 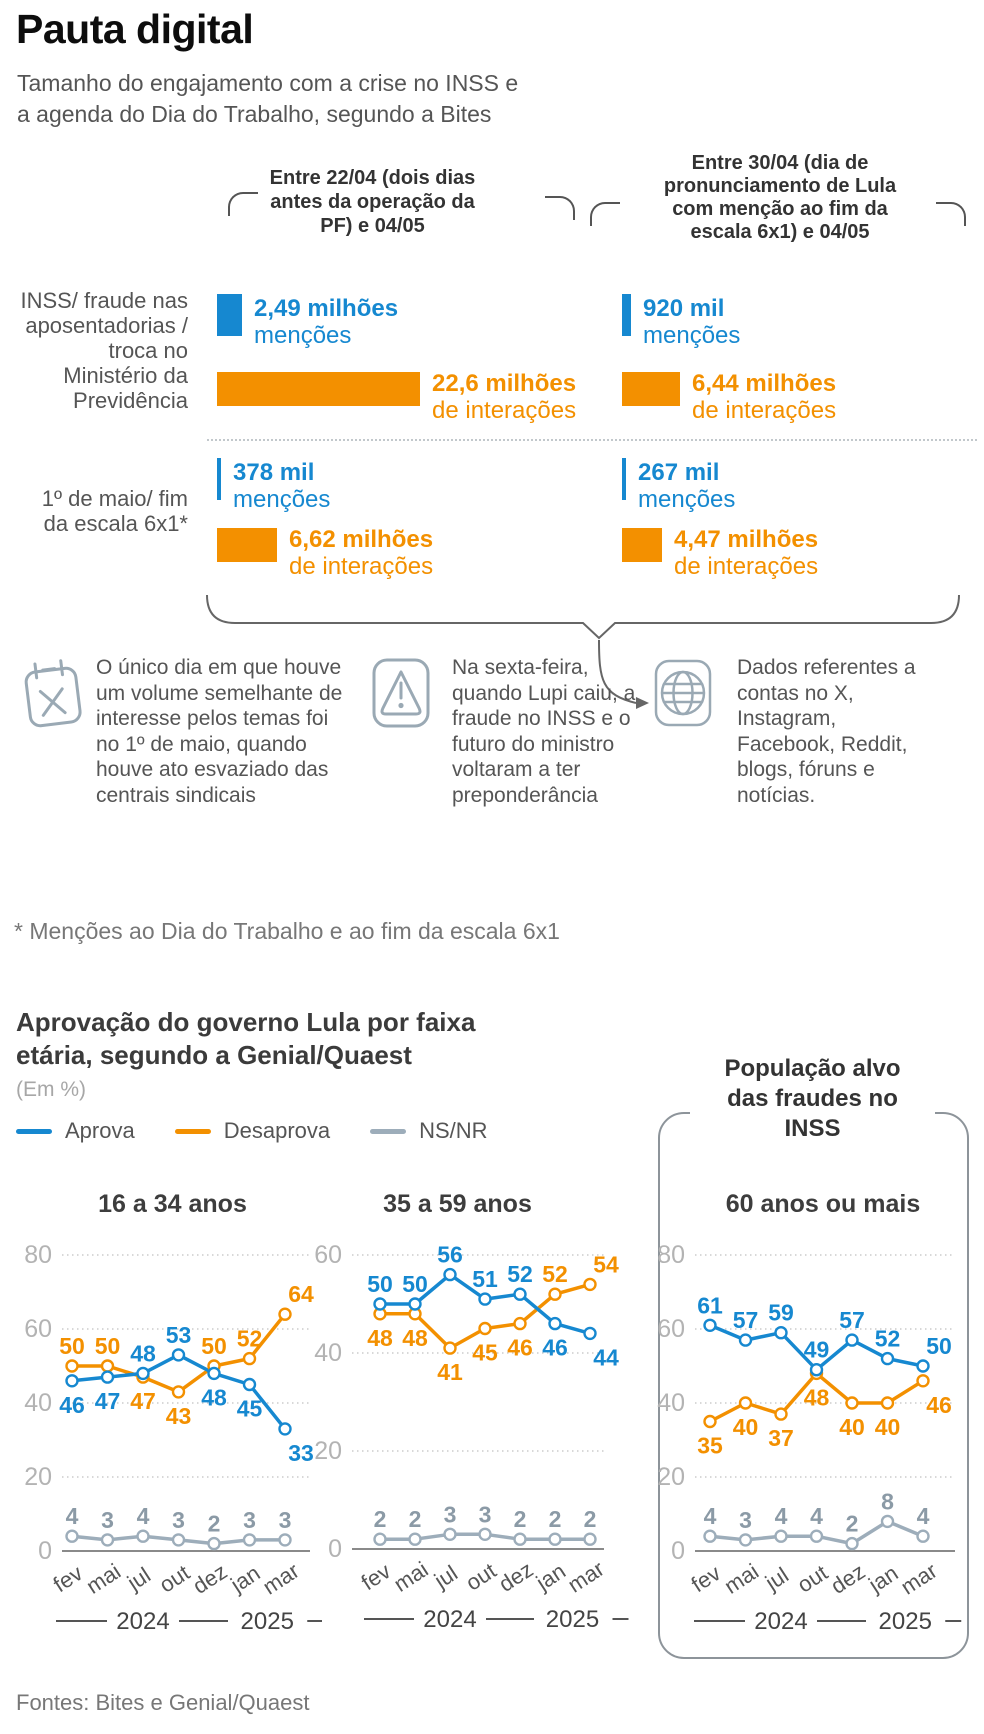 What do you see at coordinates (163, 1702) in the screenshot?
I see `sources-footer: Fontes: Bites e Genial/Quaest` at bounding box center [163, 1702].